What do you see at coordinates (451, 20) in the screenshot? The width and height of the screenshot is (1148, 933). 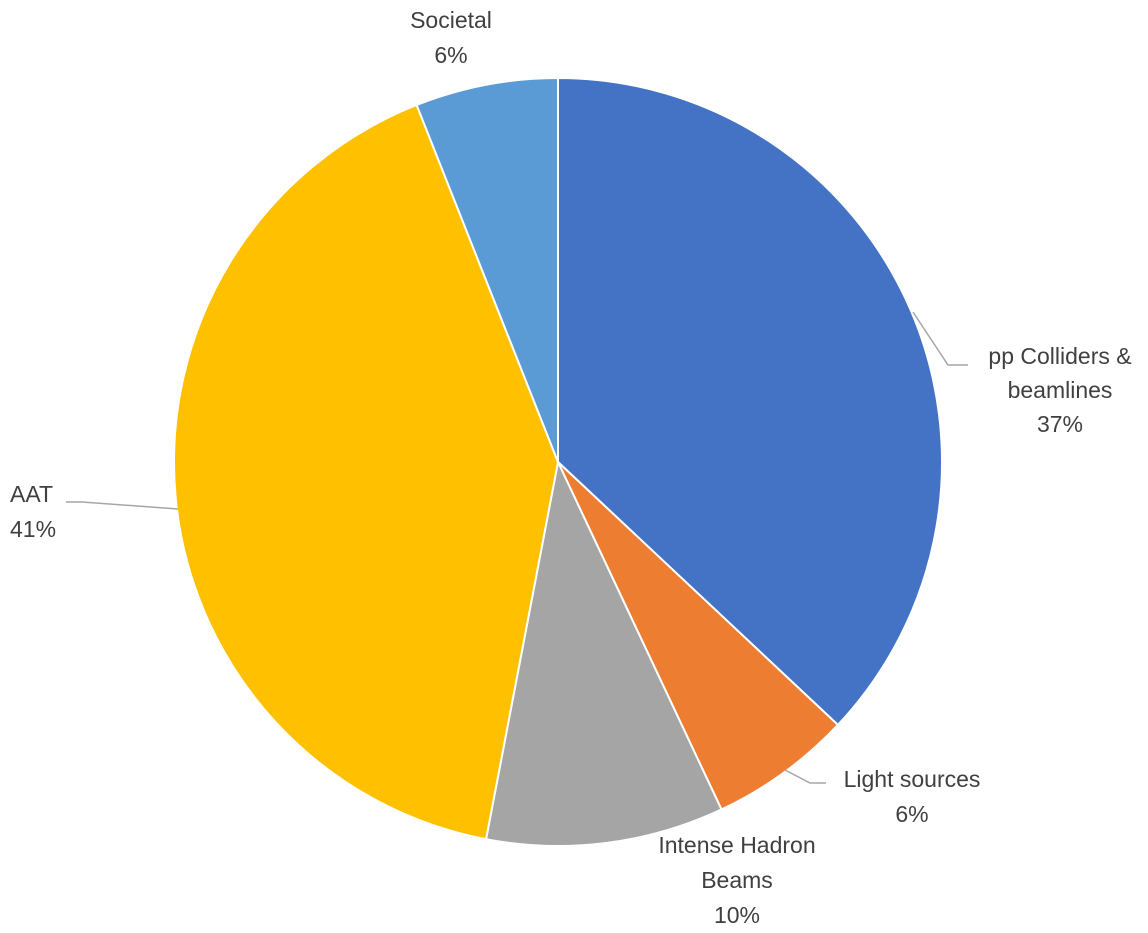 I see `slice-label-societal: Societal` at bounding box center [451, 20].